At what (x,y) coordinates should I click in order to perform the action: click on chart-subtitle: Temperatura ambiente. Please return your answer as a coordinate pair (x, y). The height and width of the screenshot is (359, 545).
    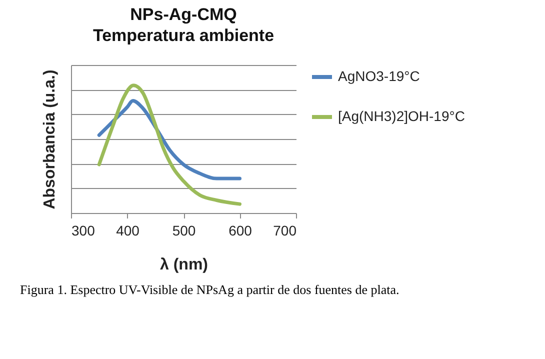
    Looking at the image, I should click on (183, 35).